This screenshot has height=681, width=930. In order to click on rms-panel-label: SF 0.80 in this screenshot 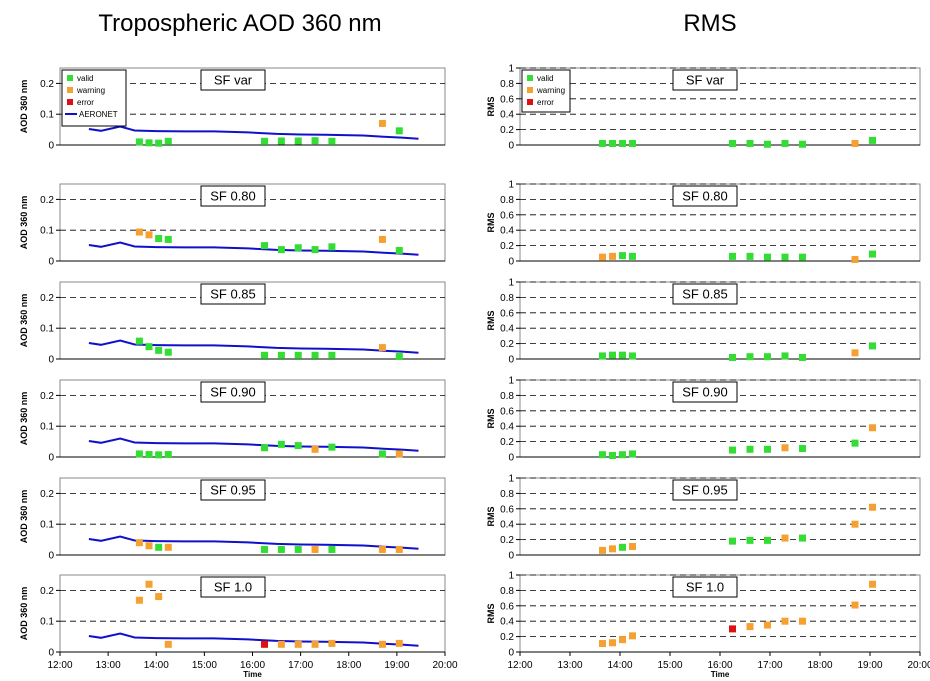, I will do `click(705, 196)`.